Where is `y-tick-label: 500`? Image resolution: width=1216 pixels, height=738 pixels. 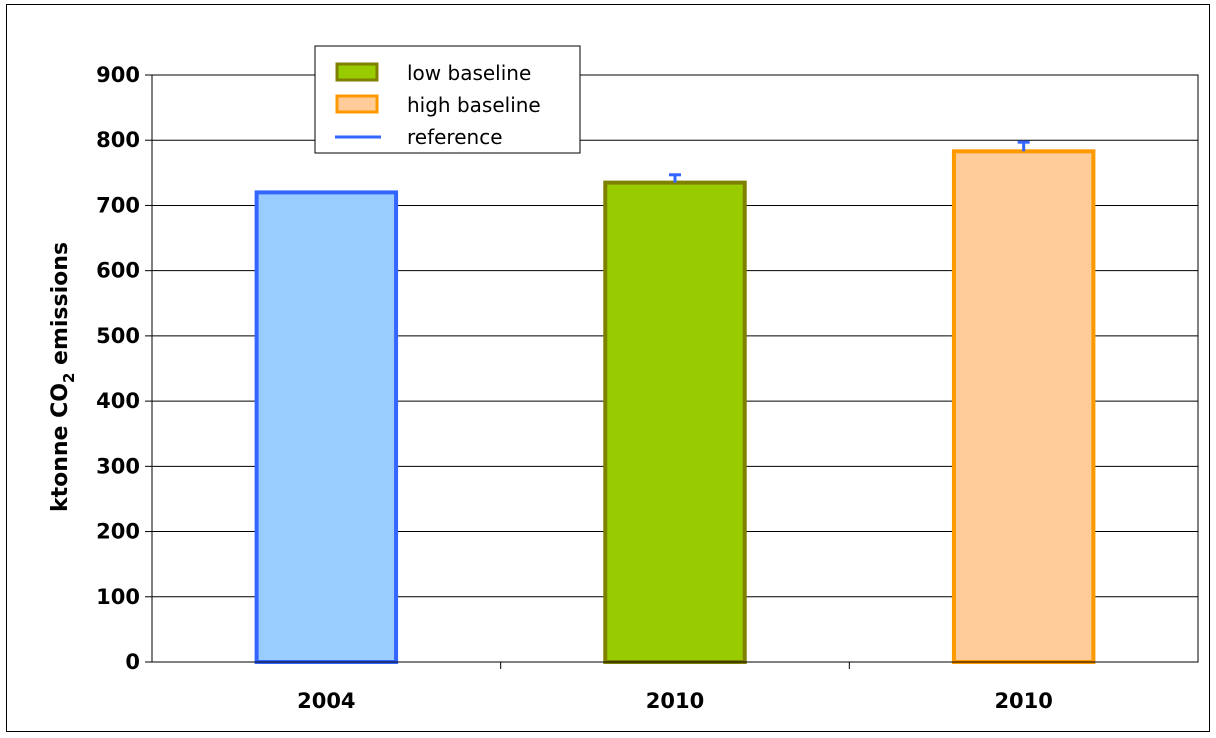 y-tick-label: 500 is located at coordinates (118, 336).